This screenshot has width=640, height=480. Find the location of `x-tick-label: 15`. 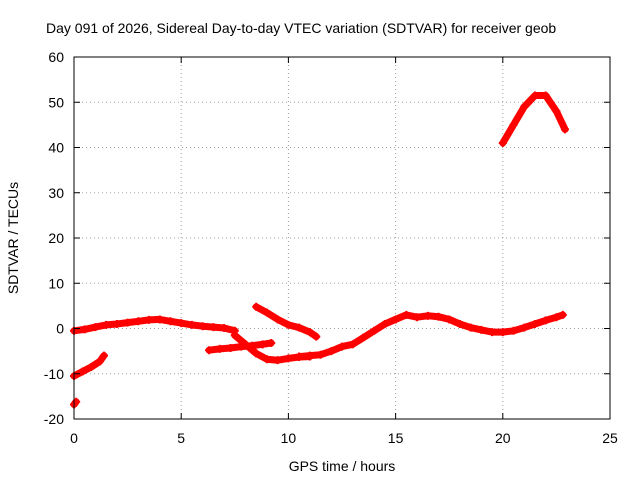

x-tick-label: 15 is located at coordinates (396, 438).